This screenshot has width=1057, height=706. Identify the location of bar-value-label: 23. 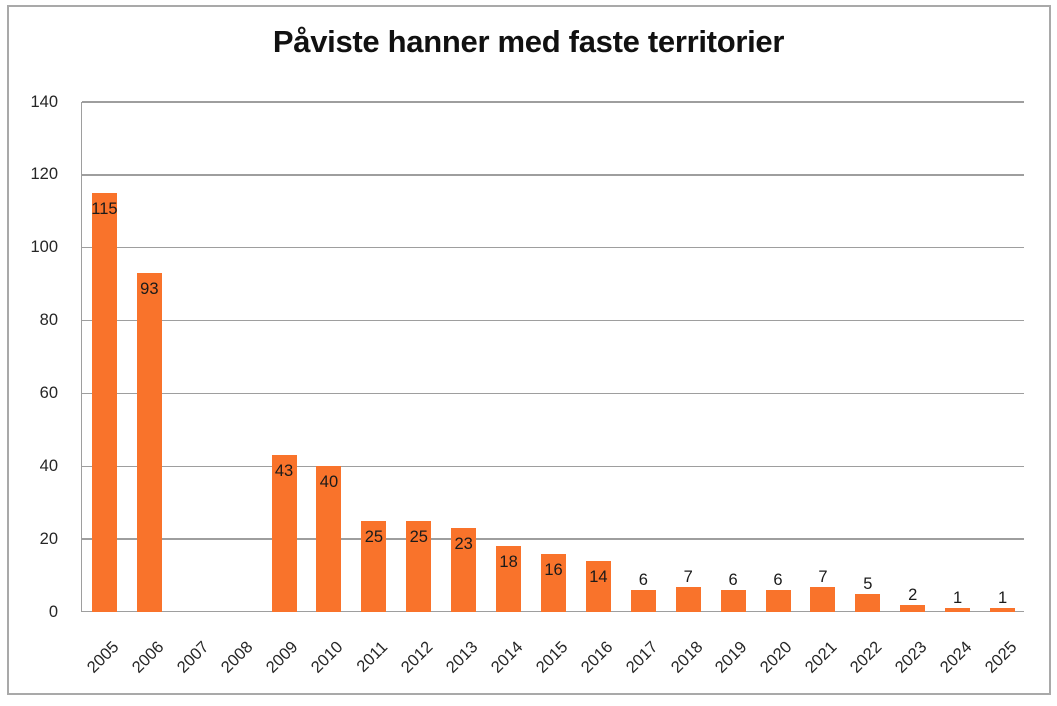
(463, 544).